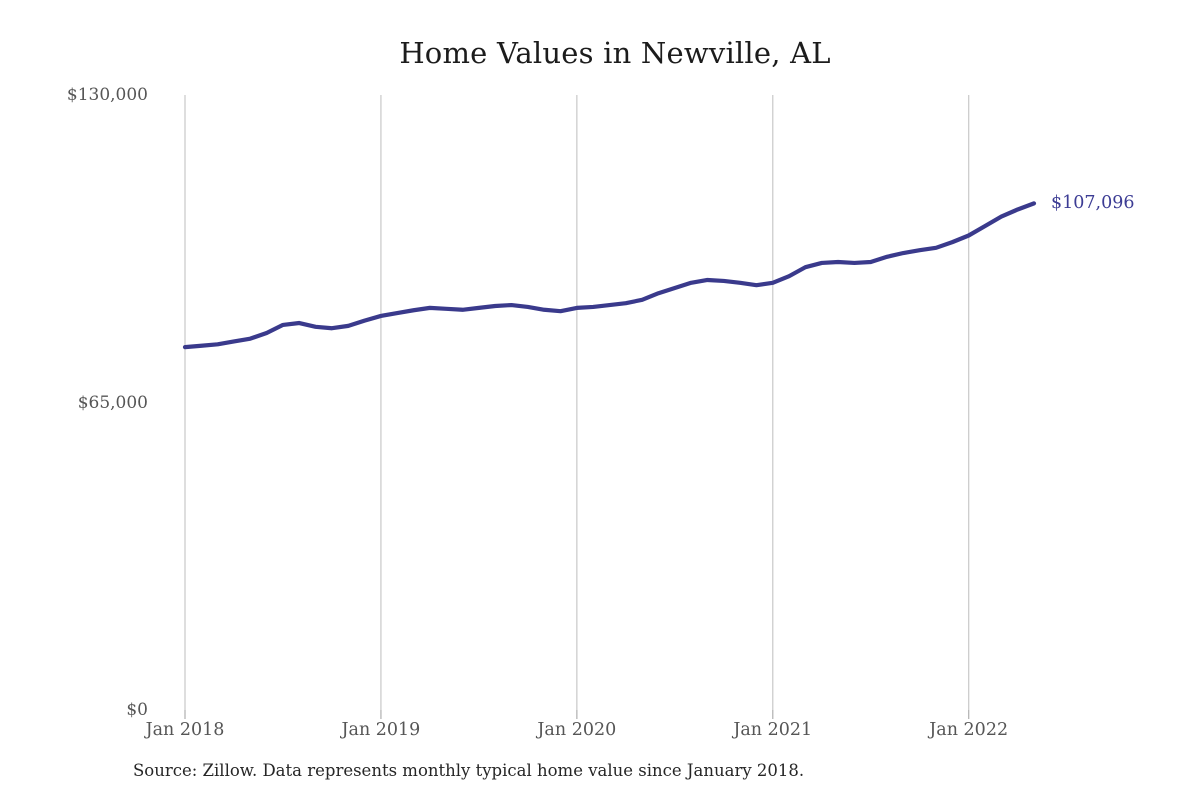 The image size is (1200, 800). I want to click on x-axis-tick-label: Jan 2022, so click(969, 730).